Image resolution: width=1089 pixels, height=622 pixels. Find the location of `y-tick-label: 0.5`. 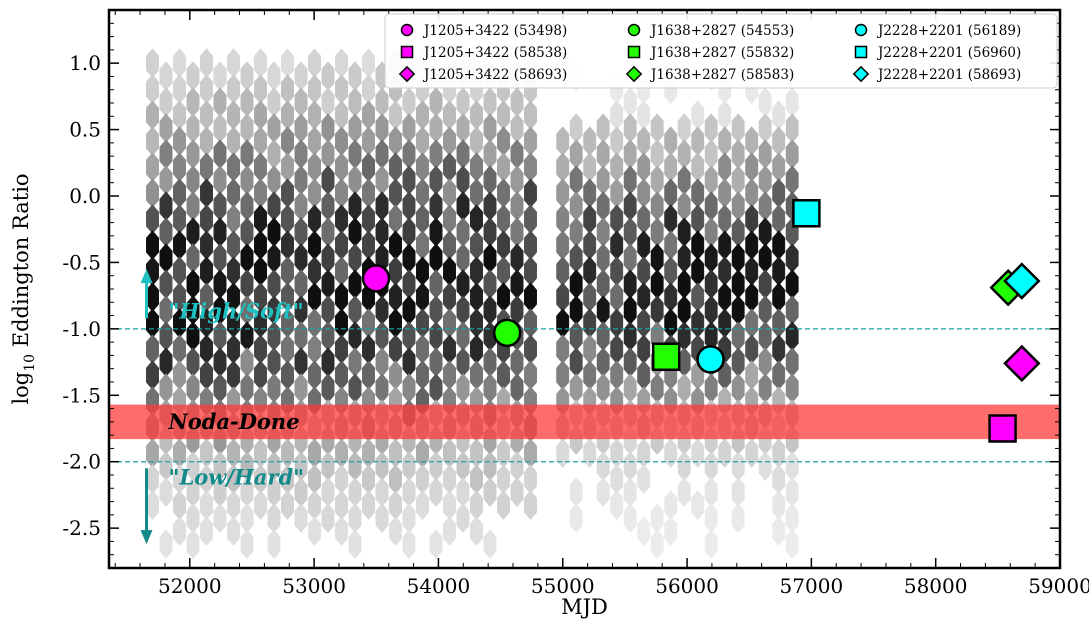

y-tick-label: 0.5 is located at coordinates (85, 130).